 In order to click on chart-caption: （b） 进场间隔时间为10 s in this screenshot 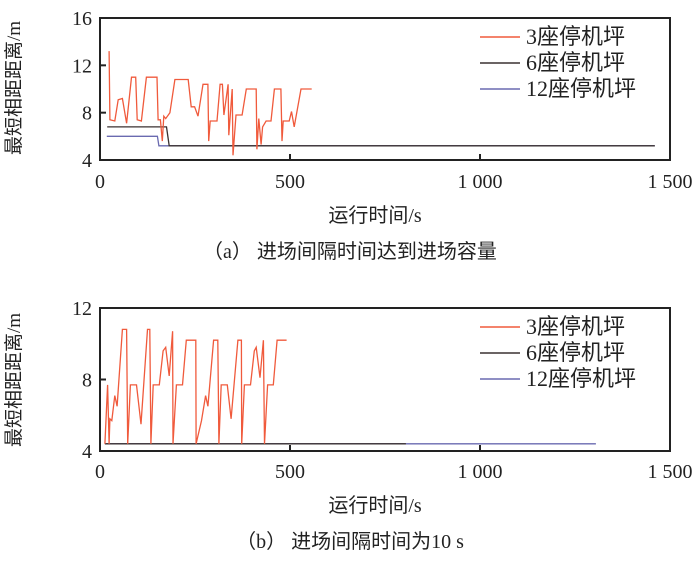, I will do `click(350, 541)`.